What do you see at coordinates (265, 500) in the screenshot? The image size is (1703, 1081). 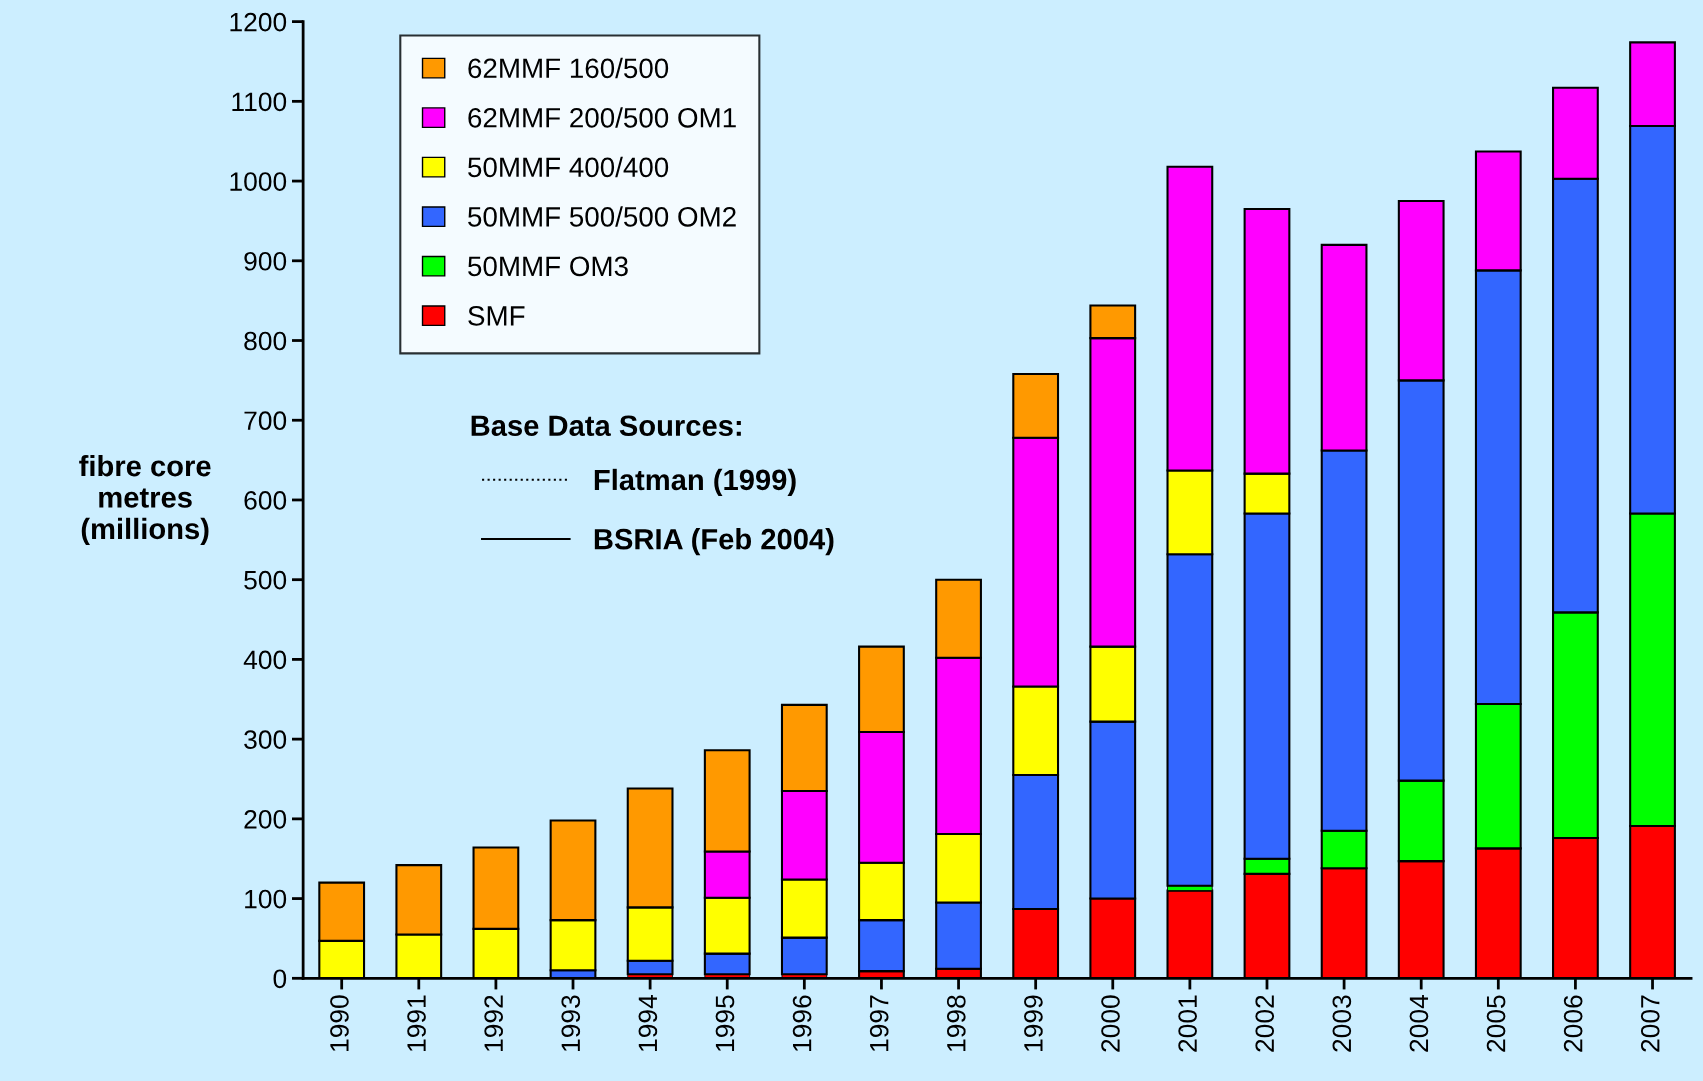 I see `y-tick-label: 600` at bounding box center [265, 500].